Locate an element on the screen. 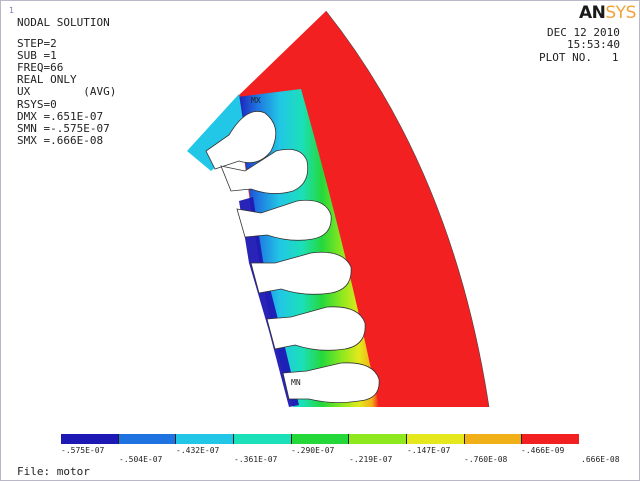  file-label: File: motor is located at coordinates (53, 471).